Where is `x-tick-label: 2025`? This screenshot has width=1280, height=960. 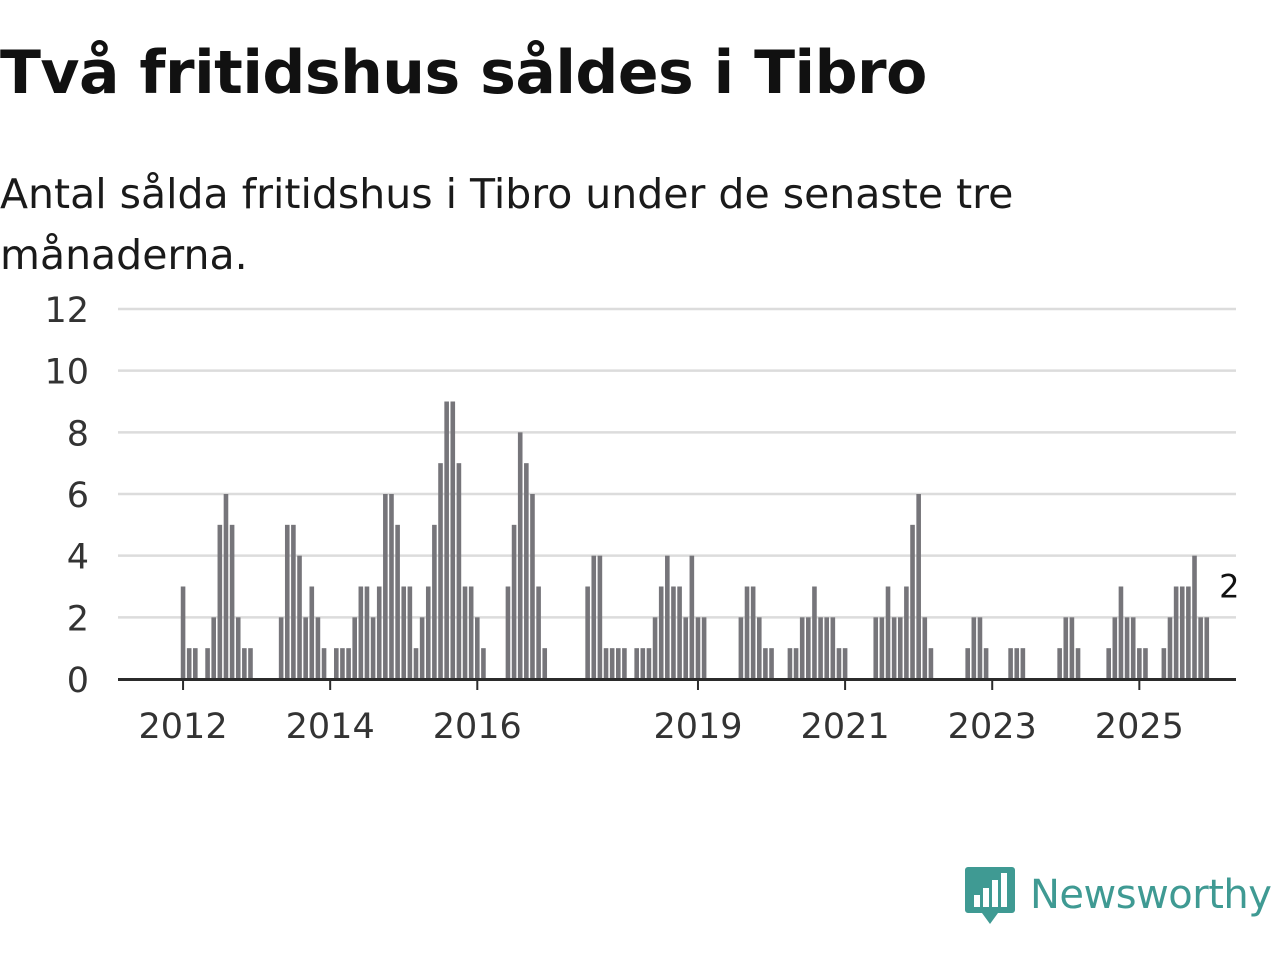
x-tick-label: 2025 is located at coordinates (1139, 727).